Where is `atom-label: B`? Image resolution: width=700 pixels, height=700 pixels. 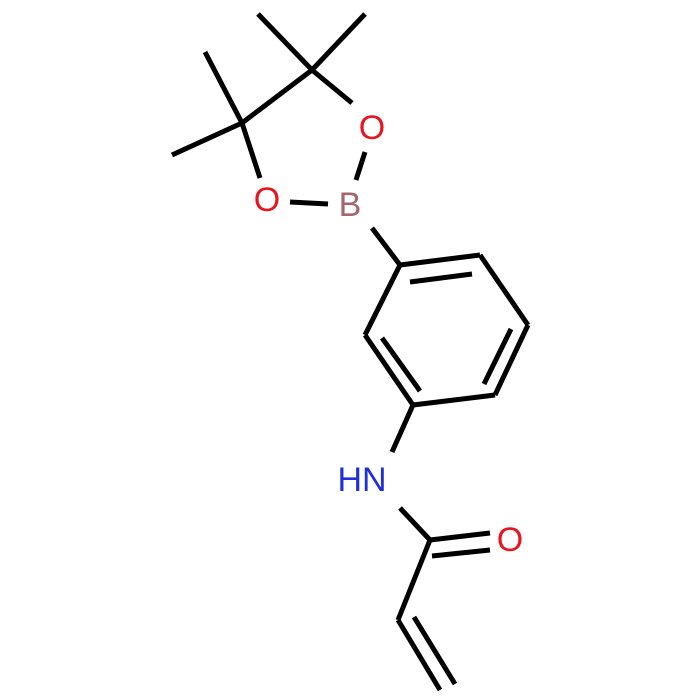 atom-label: B is located at coordinates (350, 205).